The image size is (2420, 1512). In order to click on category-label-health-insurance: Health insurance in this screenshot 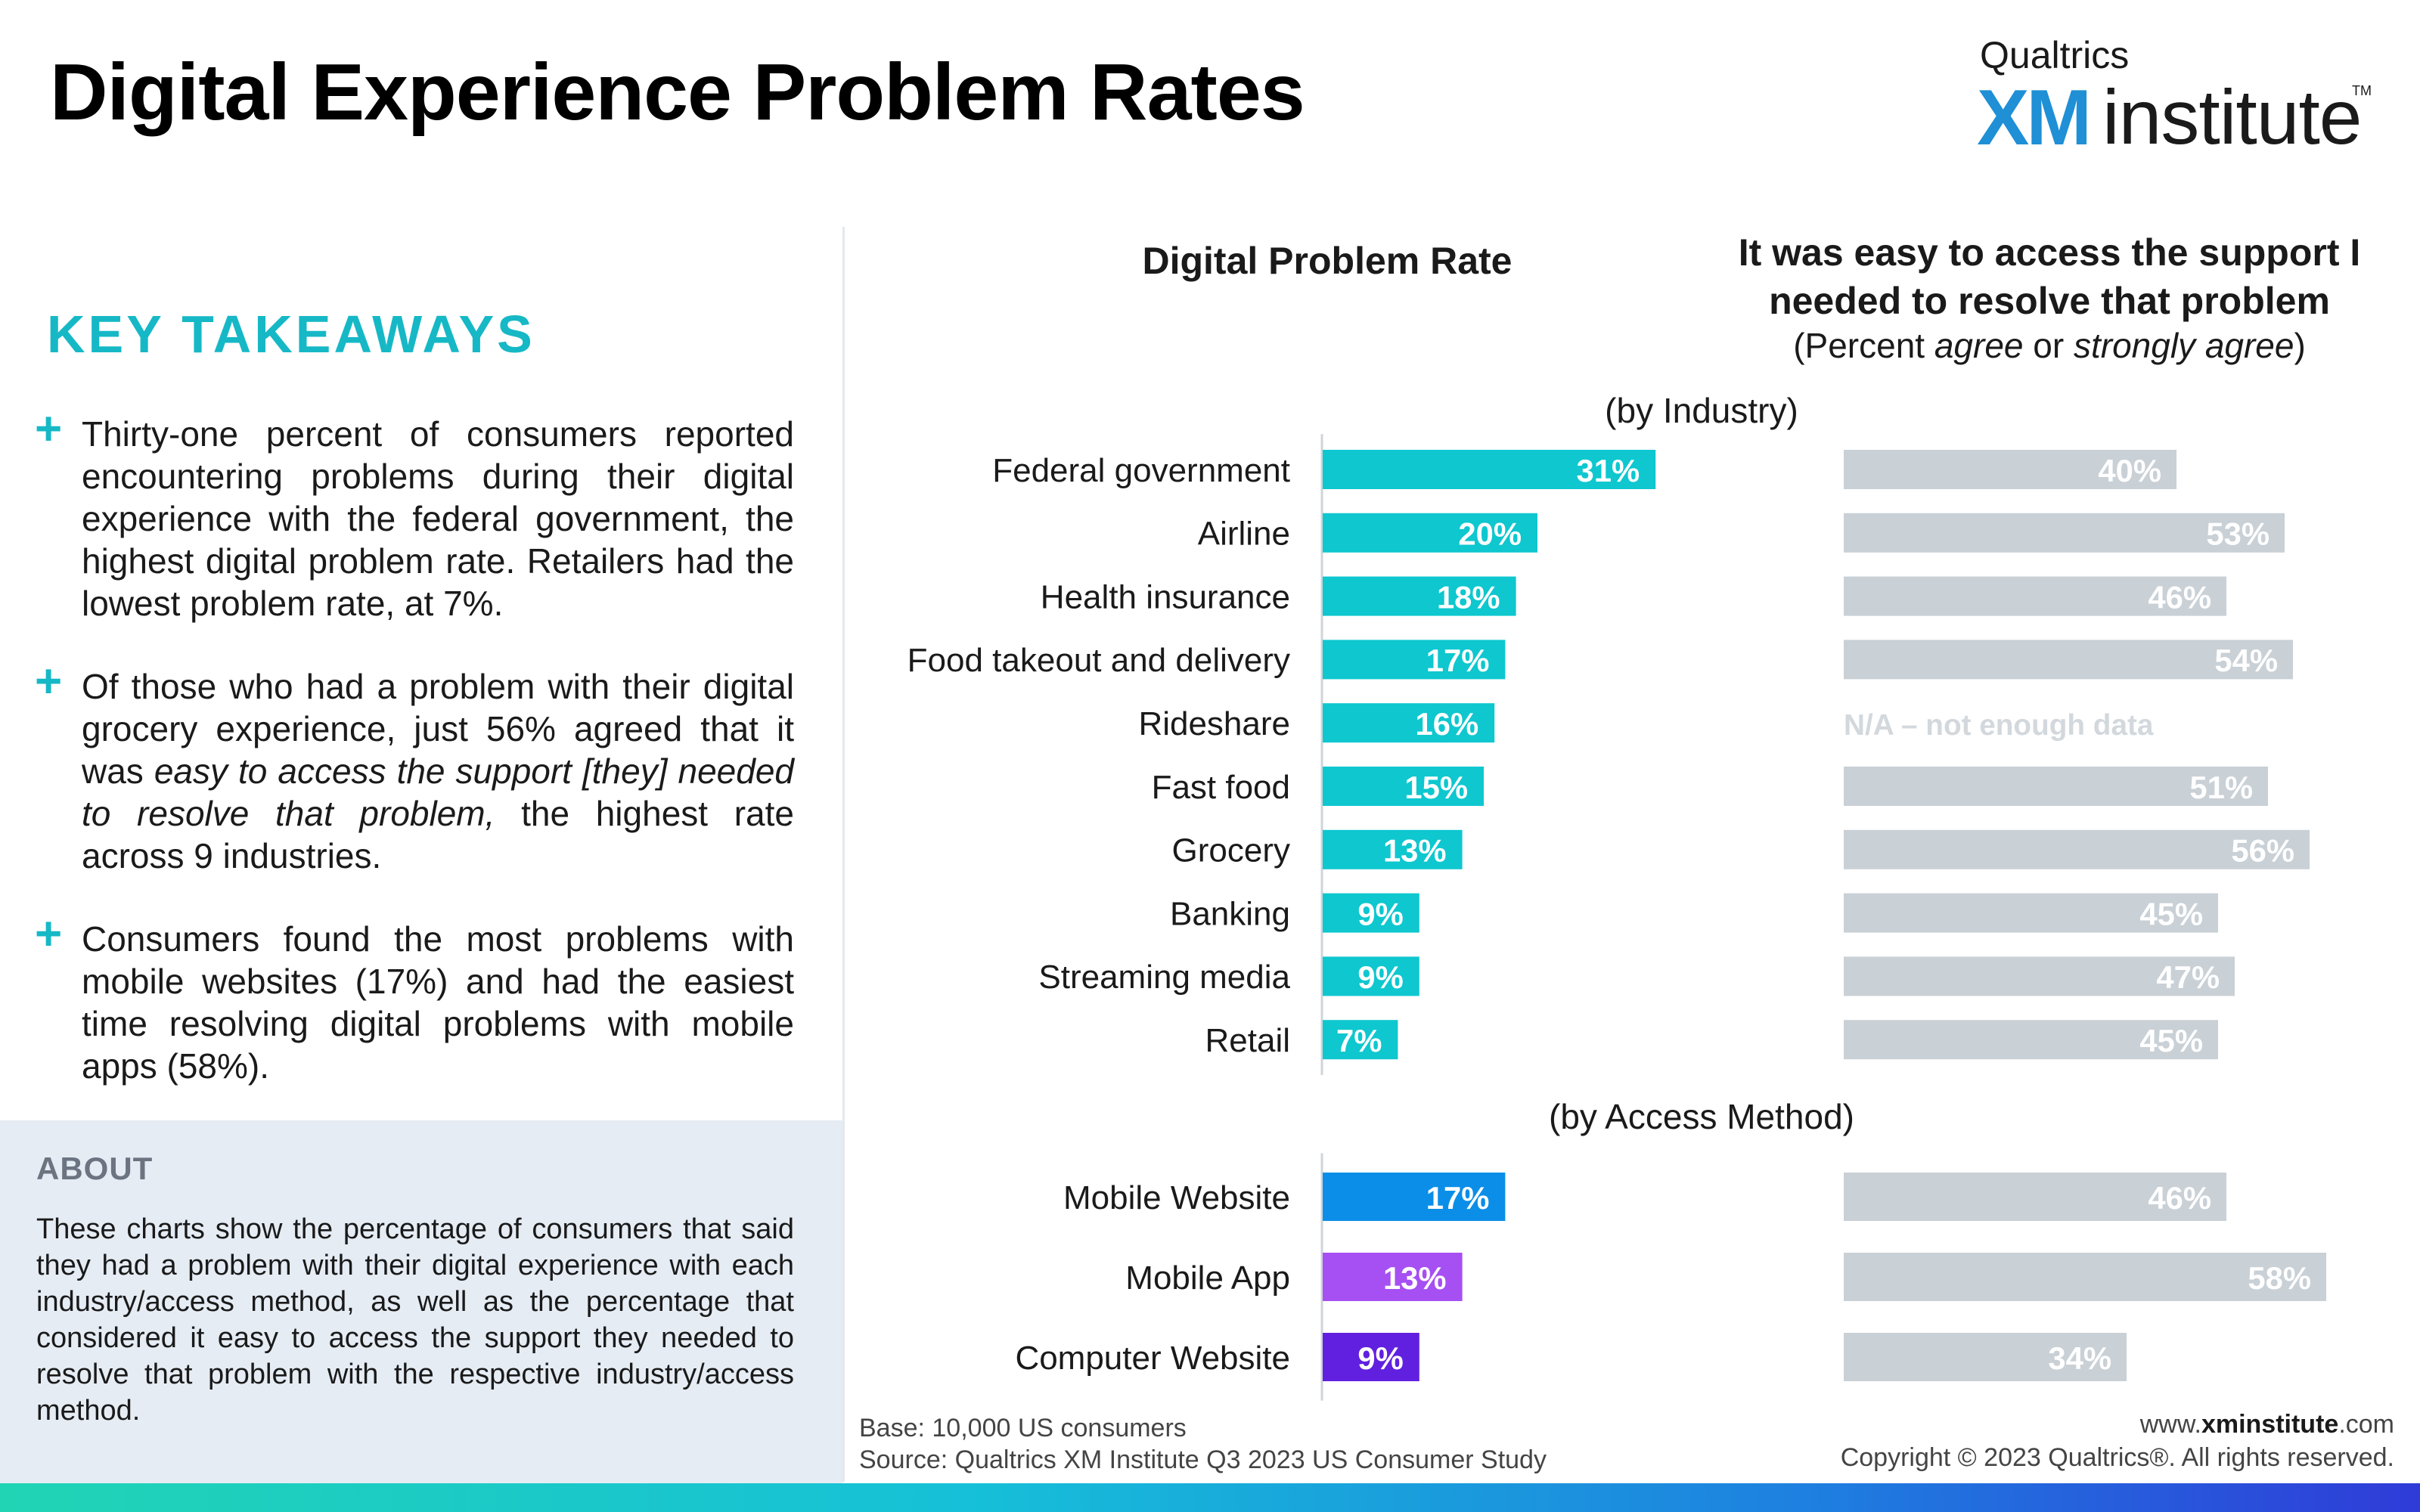, I will do `click(1165, 596)`.